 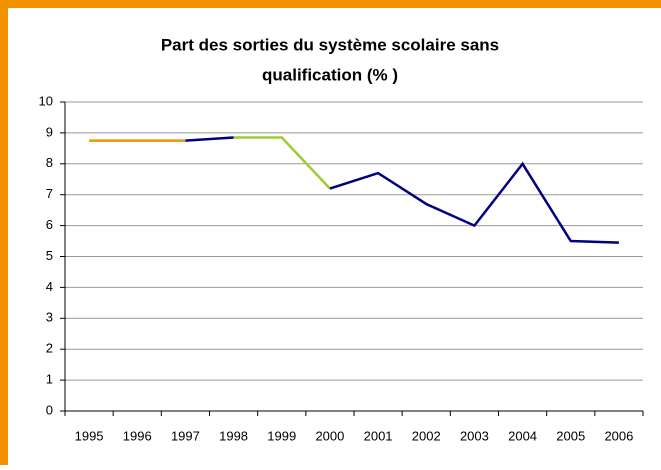 I want to click on x-tick-label: 2001, so click(x=378, y=435).